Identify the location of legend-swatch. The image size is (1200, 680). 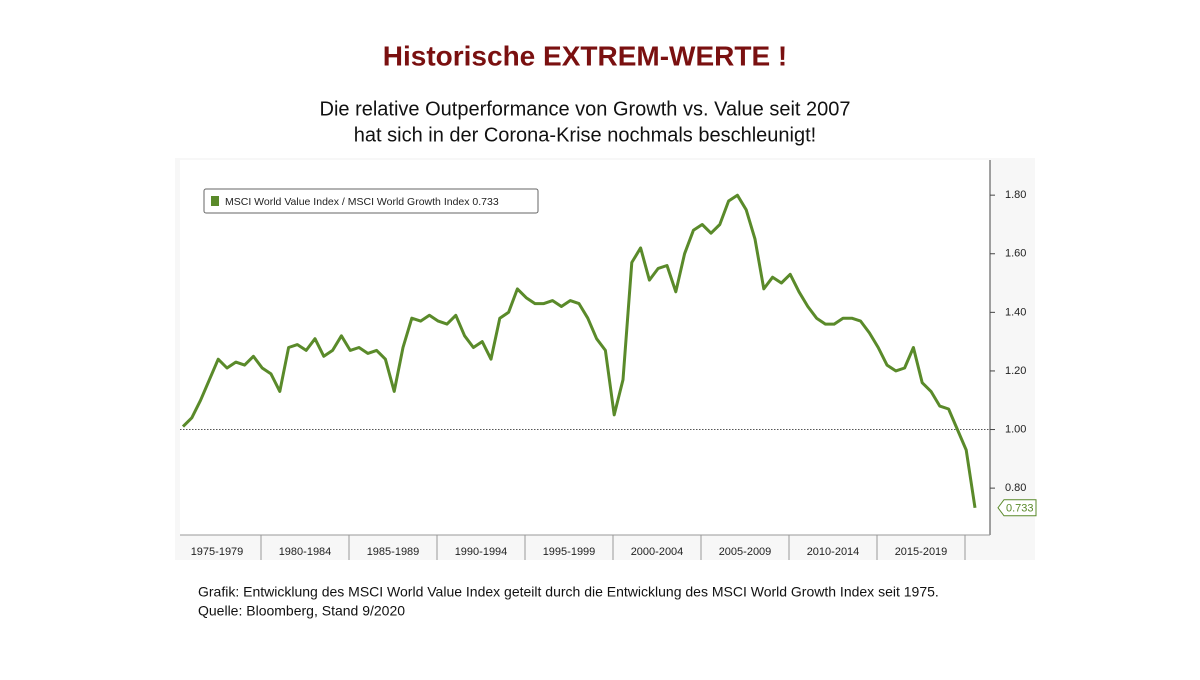
(215, 201).